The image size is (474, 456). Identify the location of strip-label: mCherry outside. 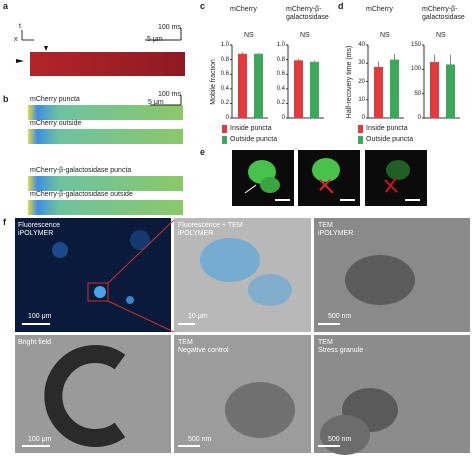
(56, 123).